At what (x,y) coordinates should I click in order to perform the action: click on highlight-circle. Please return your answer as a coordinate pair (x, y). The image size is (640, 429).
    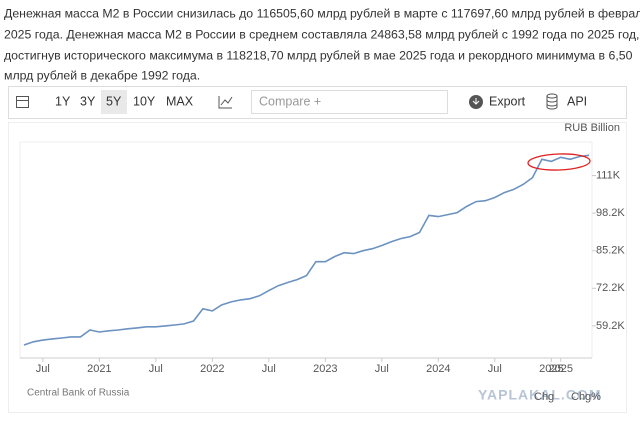
    Looking at the image, I should click on (559, 162).